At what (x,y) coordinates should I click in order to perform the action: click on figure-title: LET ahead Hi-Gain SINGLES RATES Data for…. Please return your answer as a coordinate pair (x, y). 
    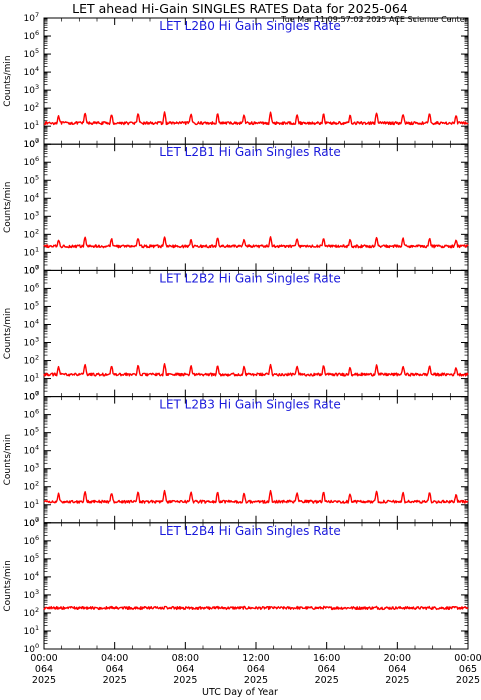
    Looking at the image, I should click on (240, 8).